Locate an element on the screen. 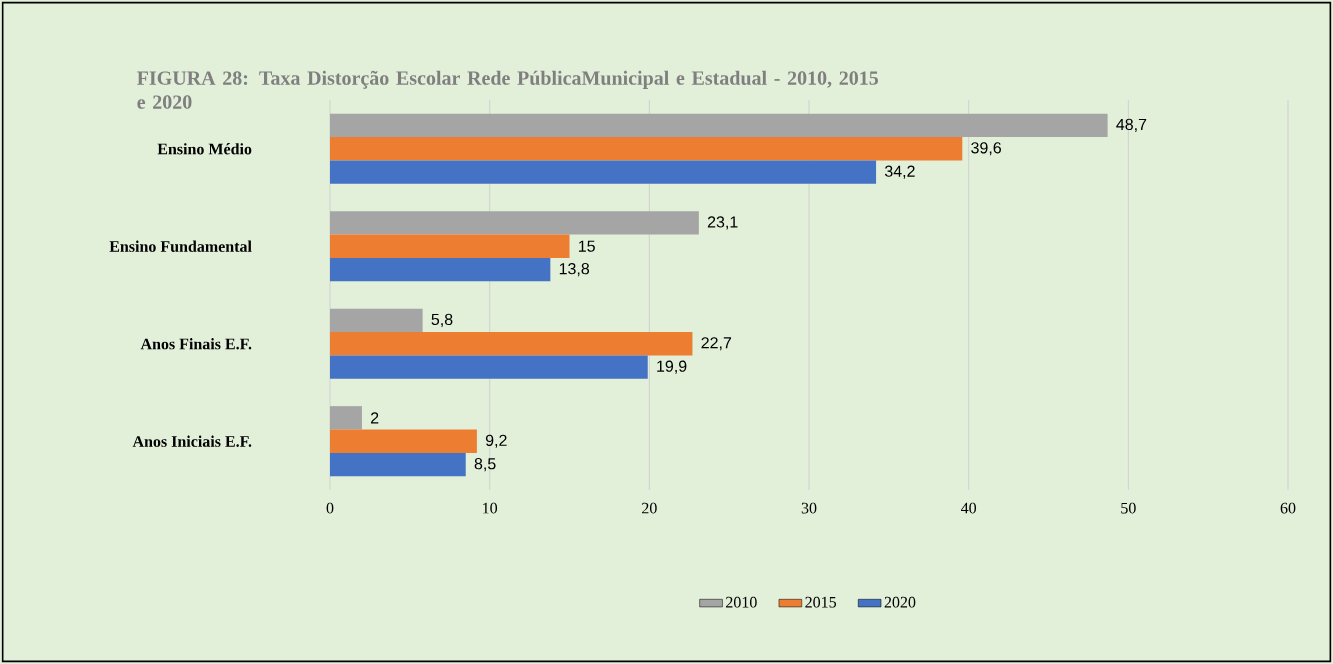 The width and height of the screenshot is (1333, 664). data-label: 15 is located at coordinates (586, 246).